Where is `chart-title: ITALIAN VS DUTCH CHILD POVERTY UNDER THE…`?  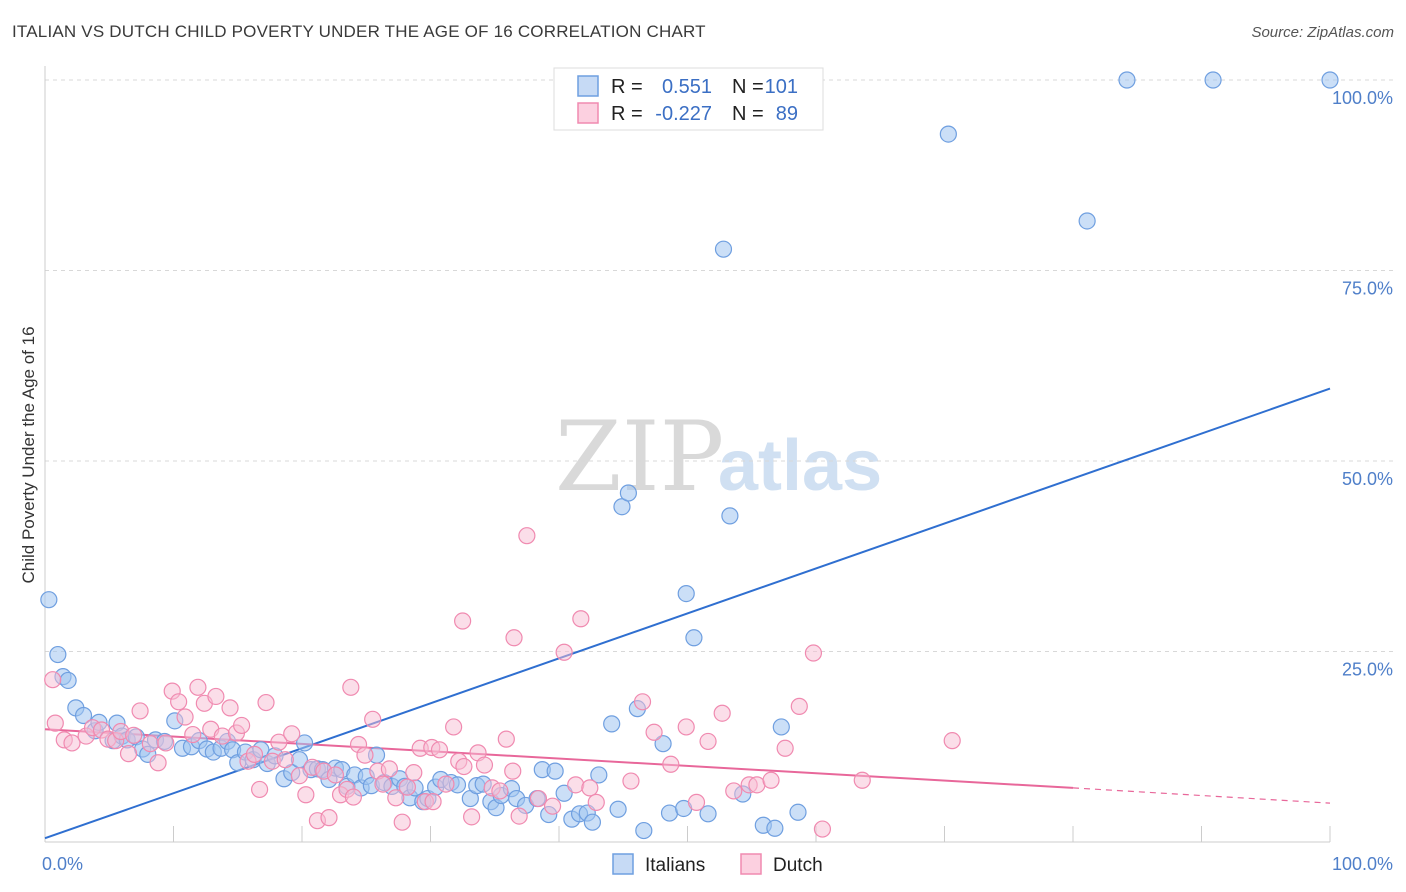
chart-title: ITALIAN VS DUTCH CHILD POVERTY UNDER THE… is located at coordinates (359, 31).